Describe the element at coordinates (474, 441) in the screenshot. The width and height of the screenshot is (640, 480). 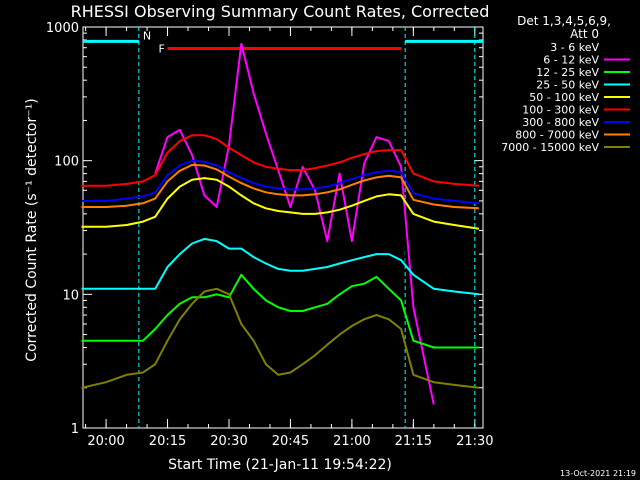
I see `x-tick-label: 21:30` at that location.